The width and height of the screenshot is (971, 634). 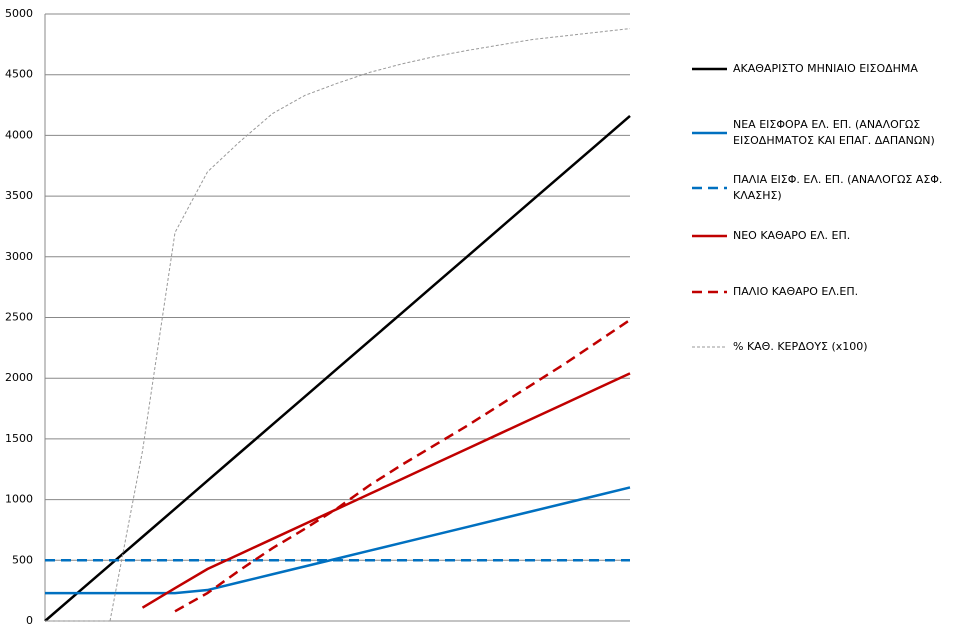 I want to click on y-tick-label: 1500, so click(x=19, y=438).